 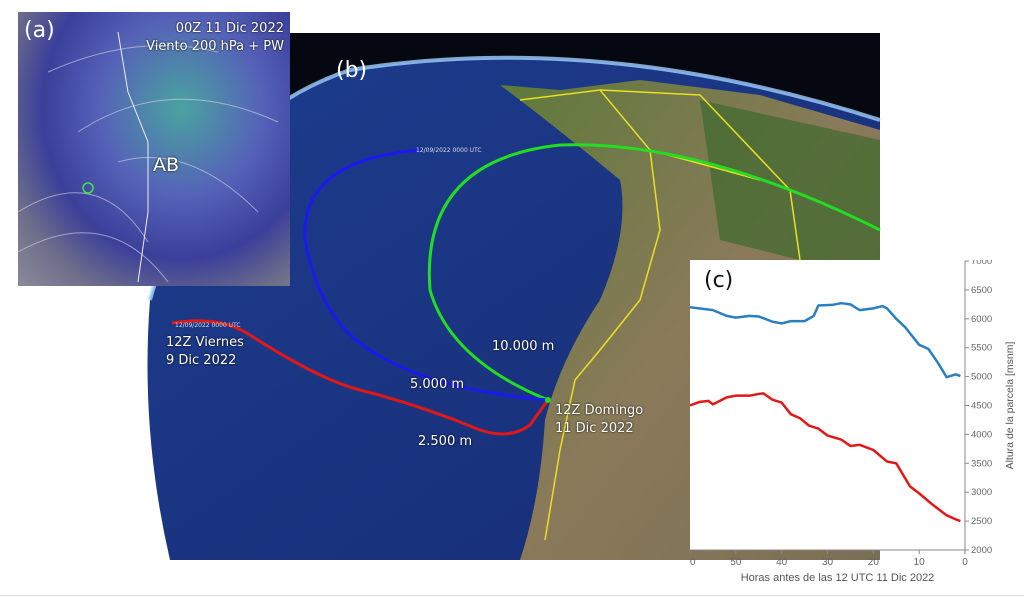 I want to click on y-tick-label: 7000, so click(x=981, y=263).